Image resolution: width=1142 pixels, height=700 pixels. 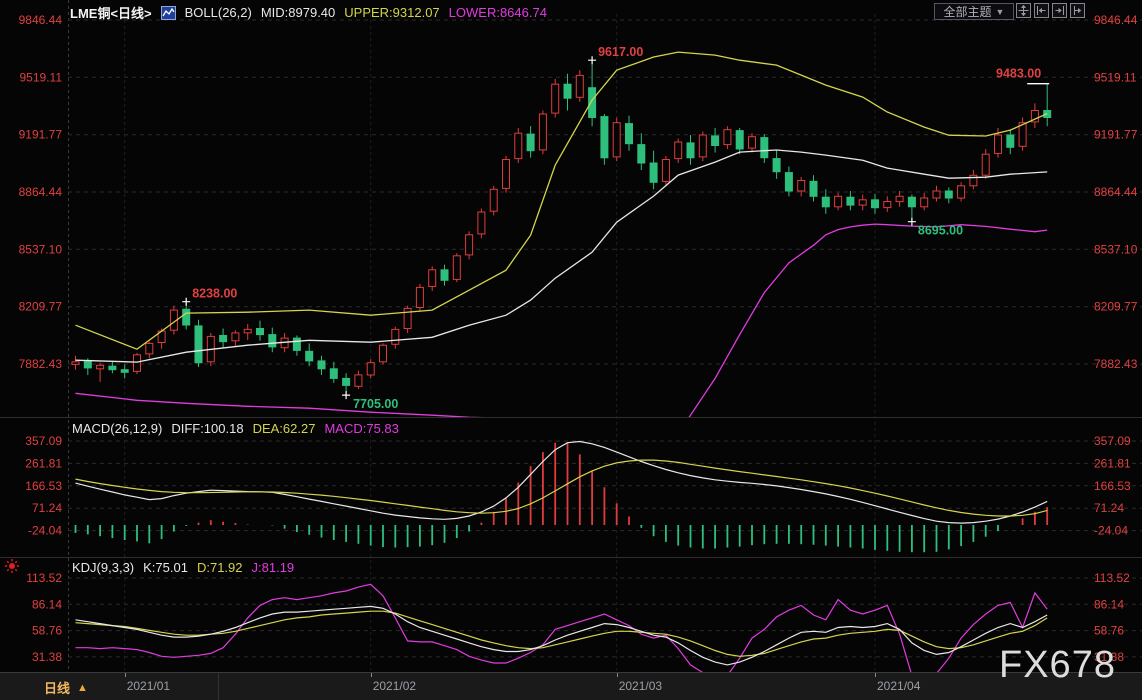 I want to click on kdj-k-value: K:75.01, so click(x=165, y=567).